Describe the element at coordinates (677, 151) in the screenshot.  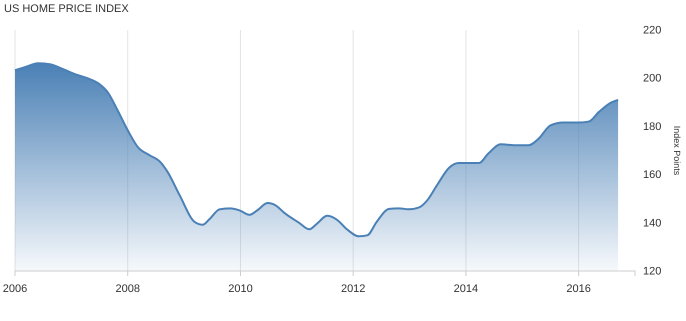
I see `y-axis-title: Index Points` at that location.